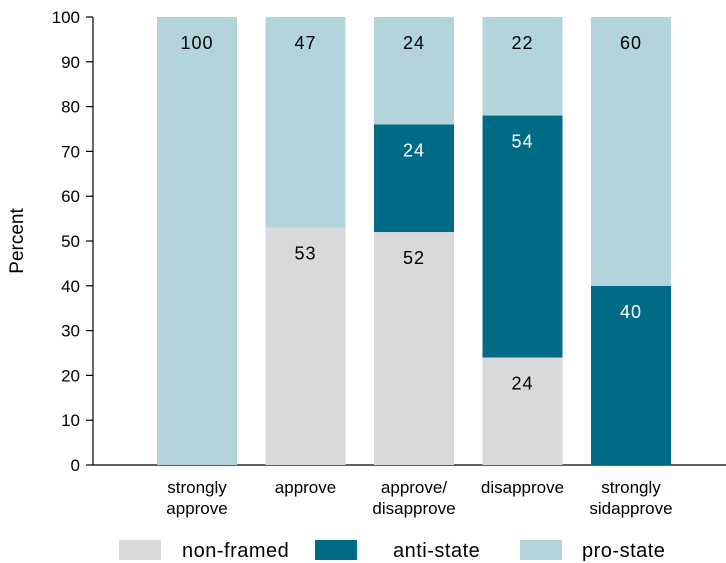 The height and width of the screenshot is (563, 726). Describe the element at coordinates (522, 142) in the screenshot. I see `data-label: 54` at that location.